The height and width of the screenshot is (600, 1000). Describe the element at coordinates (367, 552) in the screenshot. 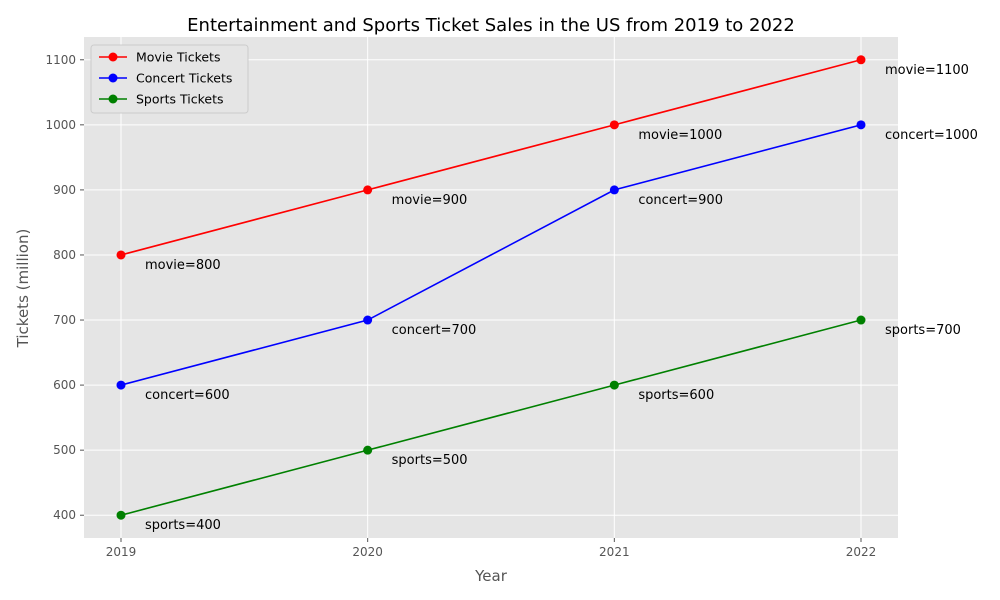

I see `x-tick-label: 2020` at that location.